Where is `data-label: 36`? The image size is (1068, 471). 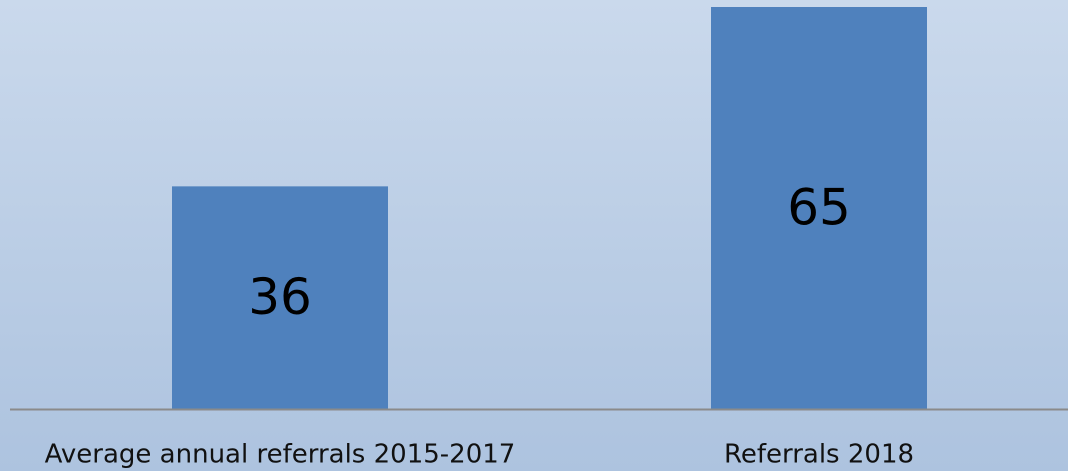
data-label: 36 is located at coordinates (280, 297).